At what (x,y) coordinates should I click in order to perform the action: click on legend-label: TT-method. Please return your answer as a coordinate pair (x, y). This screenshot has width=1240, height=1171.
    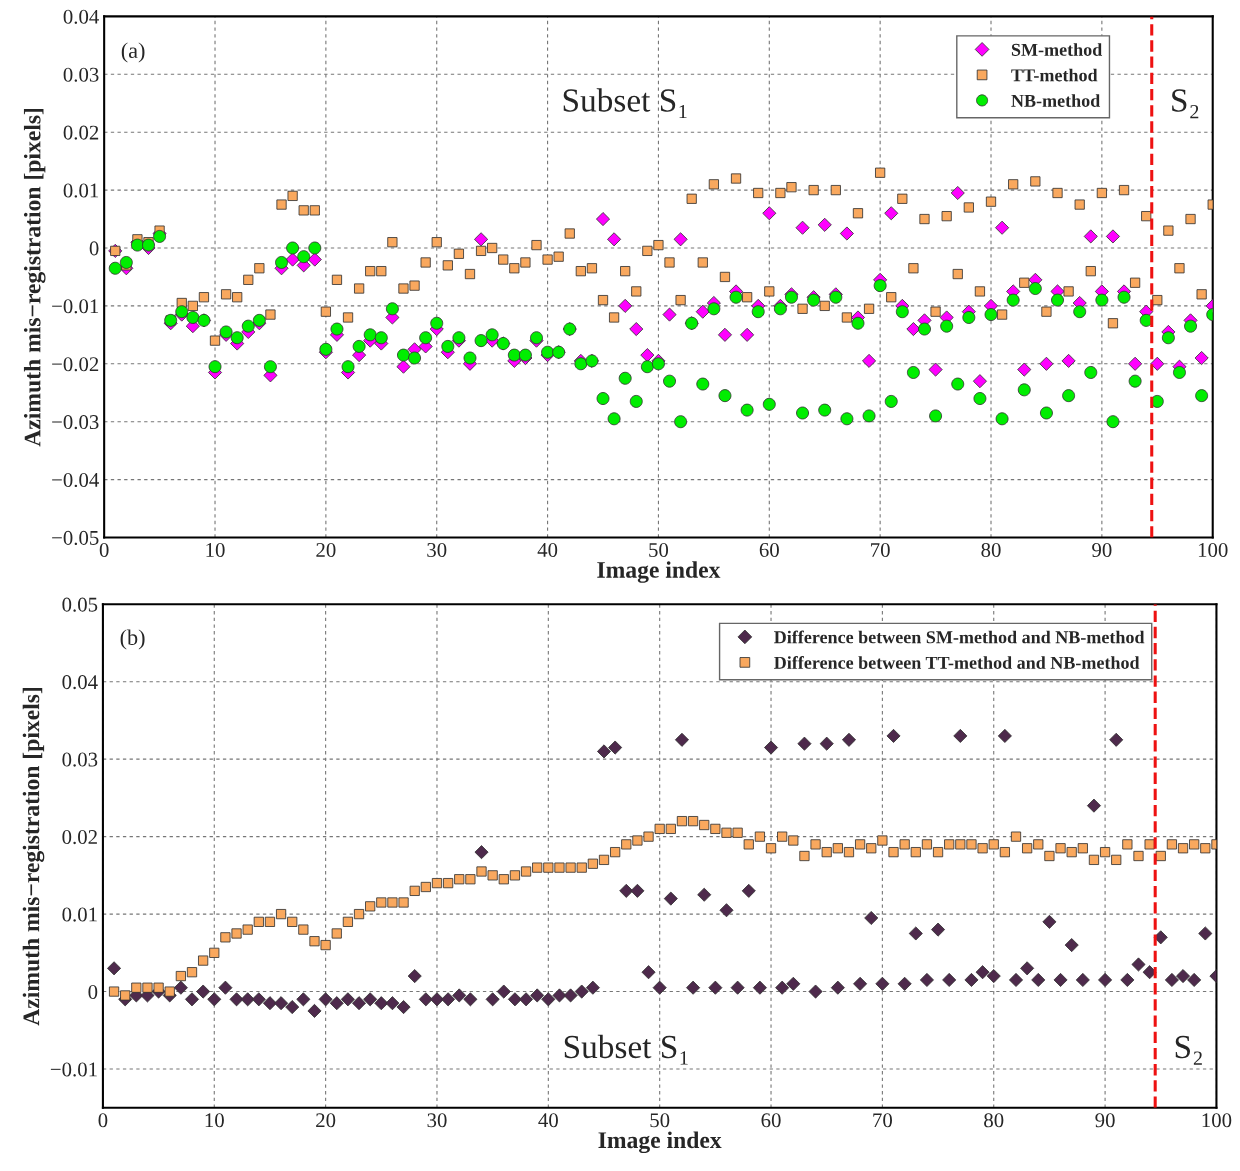
    Looking at the image, I should click on (1054, 75).